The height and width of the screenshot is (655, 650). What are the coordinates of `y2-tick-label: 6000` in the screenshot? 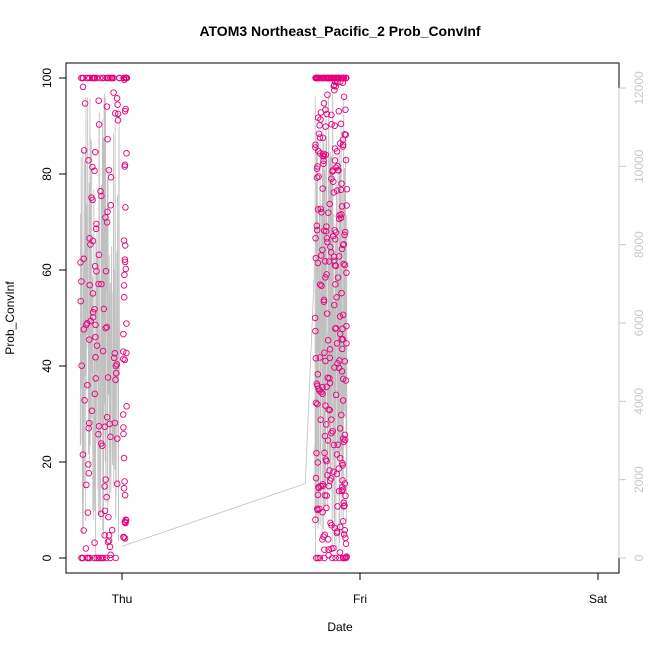 It's located at (639, 322).